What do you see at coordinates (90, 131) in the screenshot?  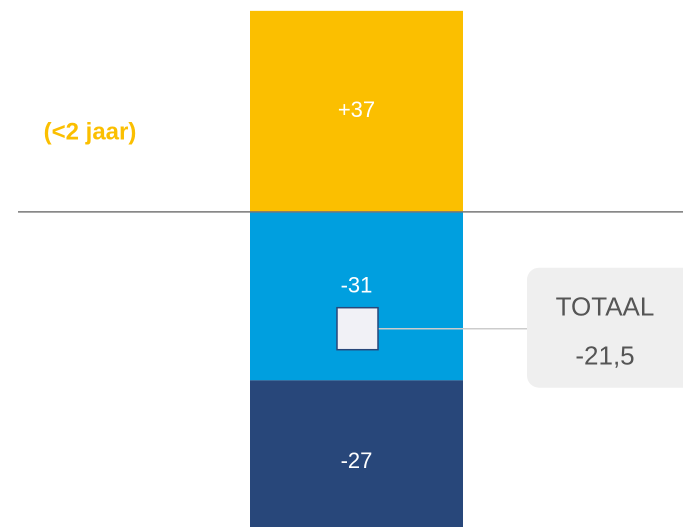 I see `category-label: (<2 jaar)` at bounding box center [90, 131].